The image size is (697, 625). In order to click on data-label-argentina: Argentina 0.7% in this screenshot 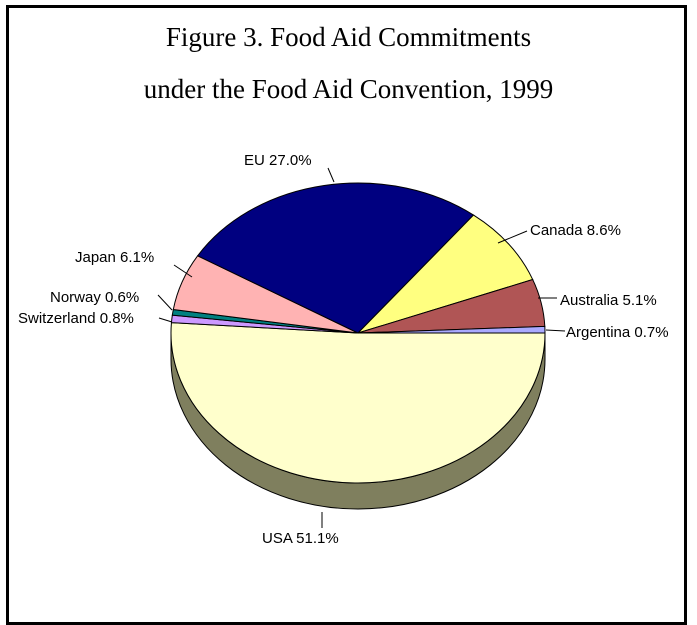, I will do `click(617, 332)`.